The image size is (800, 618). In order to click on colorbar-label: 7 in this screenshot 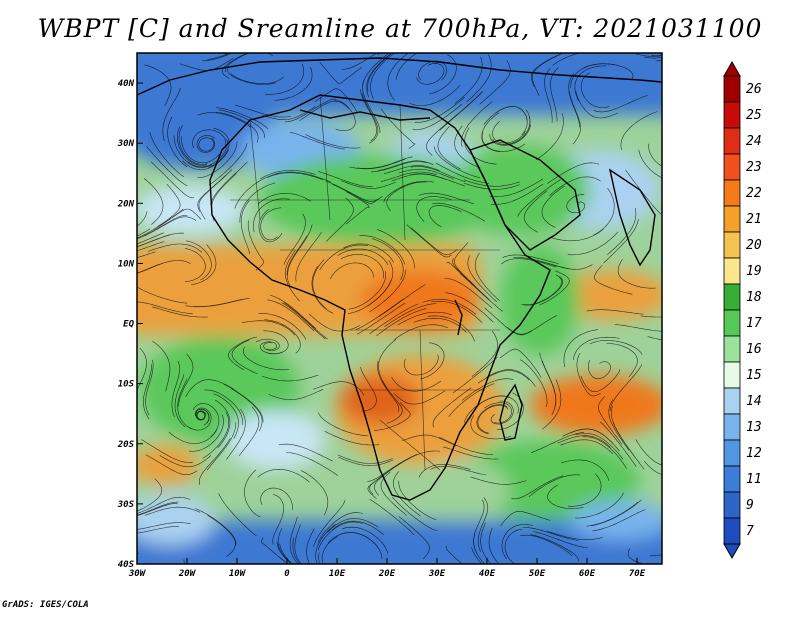, I will do `click(750, 531)`.